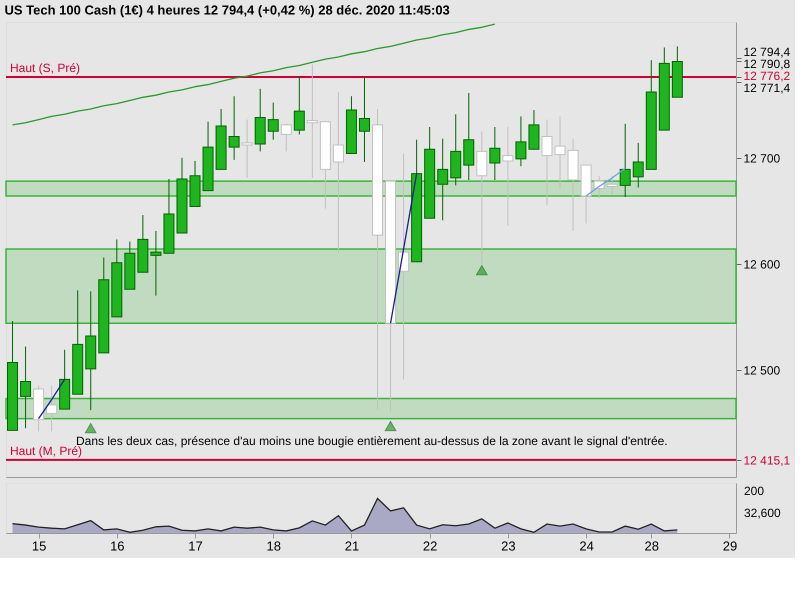 The width and height of the screenshot is (800, 600). Describe the element at coordinates (767, 76) in the screenshot. I see `y-tick-label: 12 776,2` at that location.